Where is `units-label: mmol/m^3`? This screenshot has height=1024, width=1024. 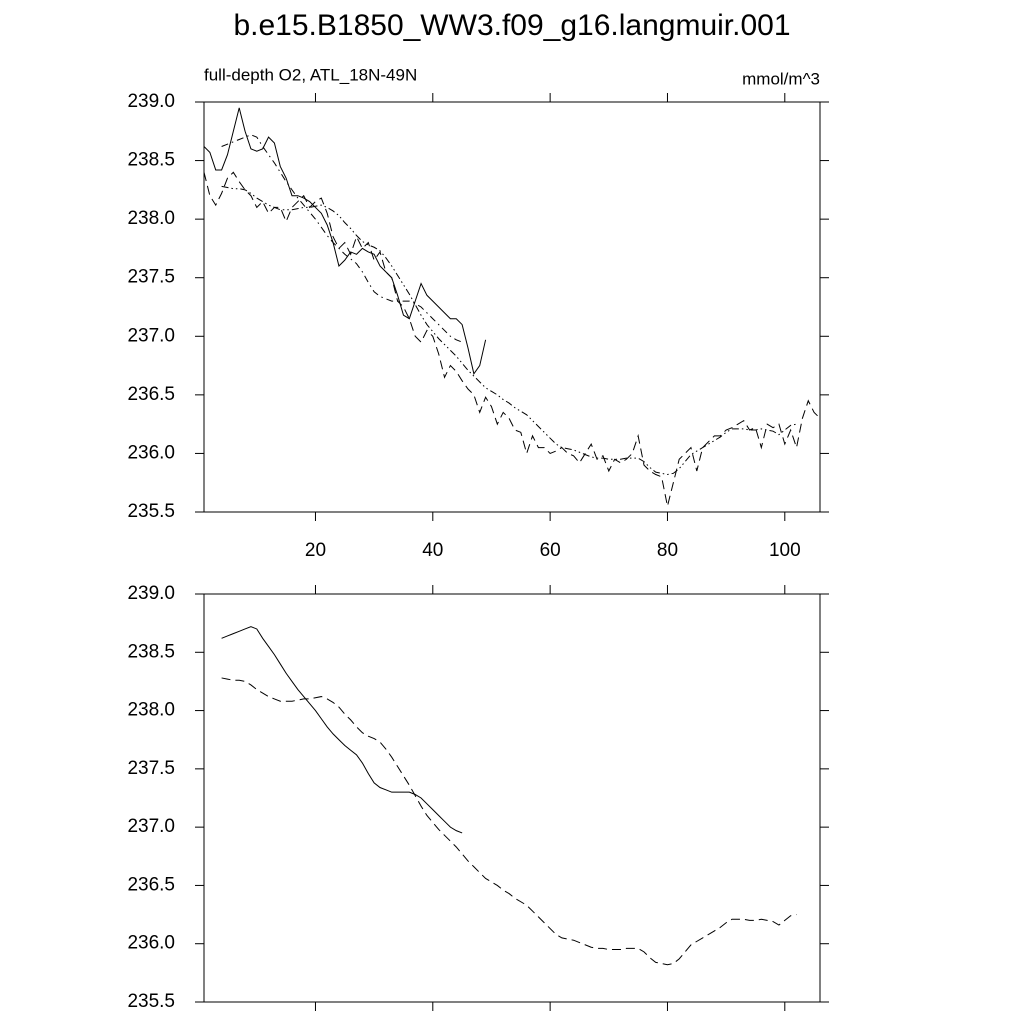 units-label: mmol/m^3 is located at coordinates (781, 78).